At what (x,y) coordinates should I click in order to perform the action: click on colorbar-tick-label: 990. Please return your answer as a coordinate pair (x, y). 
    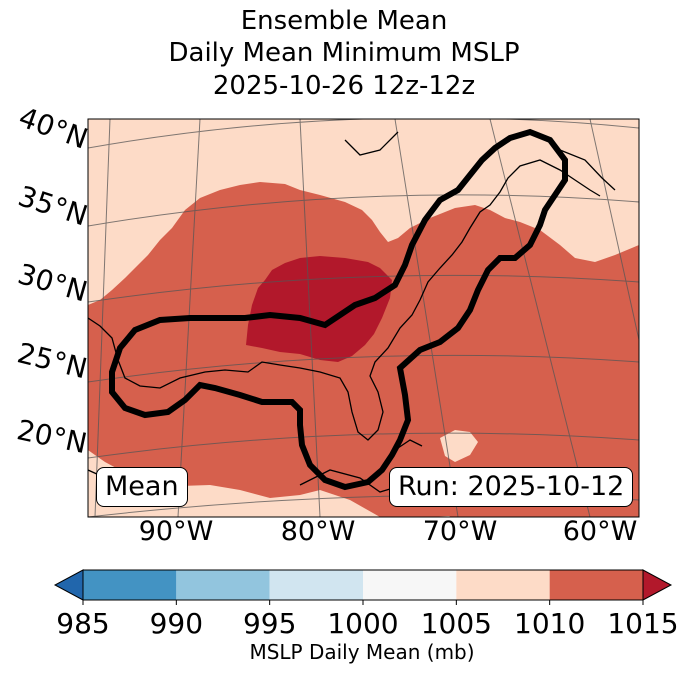
    Looking at the image, I should click on (176, 623).